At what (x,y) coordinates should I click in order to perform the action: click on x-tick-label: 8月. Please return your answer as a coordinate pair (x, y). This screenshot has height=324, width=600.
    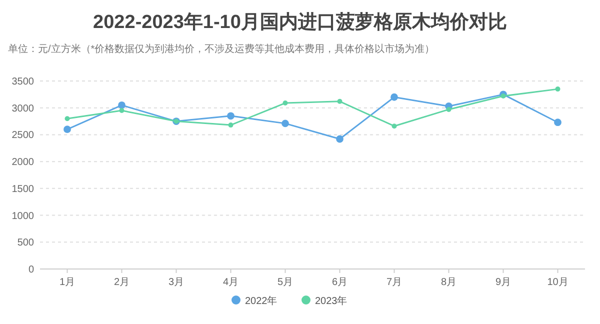
    Looking at the image, I should click on (448, 282).